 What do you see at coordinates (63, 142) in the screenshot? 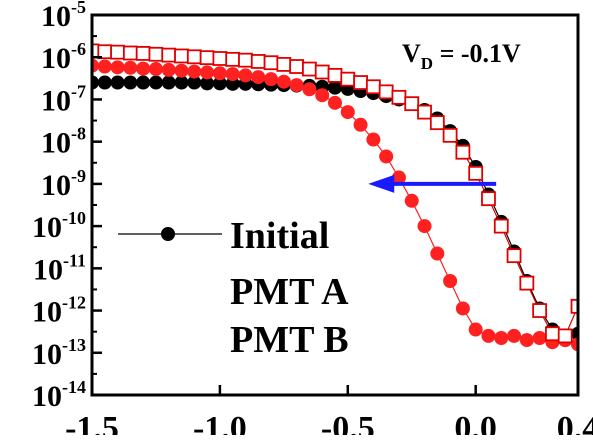
I see `y-tick-label: 10⁻⁸` at bounding box center [63, 142].